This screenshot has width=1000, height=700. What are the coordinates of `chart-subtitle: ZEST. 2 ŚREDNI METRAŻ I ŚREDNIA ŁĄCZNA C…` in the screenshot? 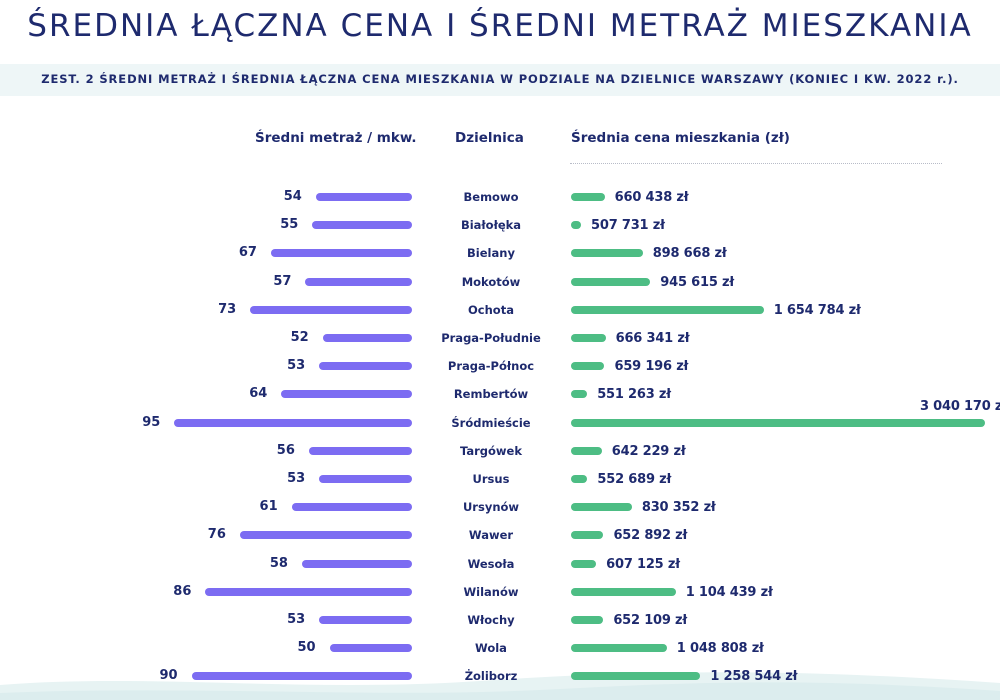 It's located at (500, 79).